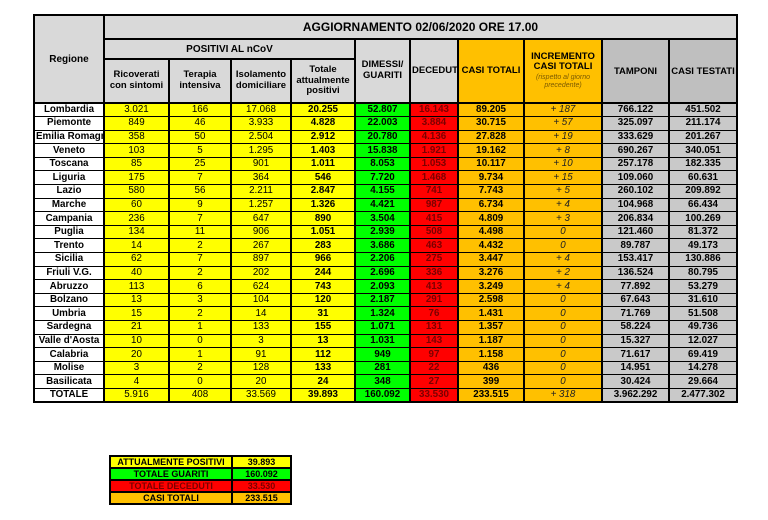  What do you see at coordinates (261, 498) in the screenshot?
I see `summary-value: 233.515` at bounding box center [261, 498].